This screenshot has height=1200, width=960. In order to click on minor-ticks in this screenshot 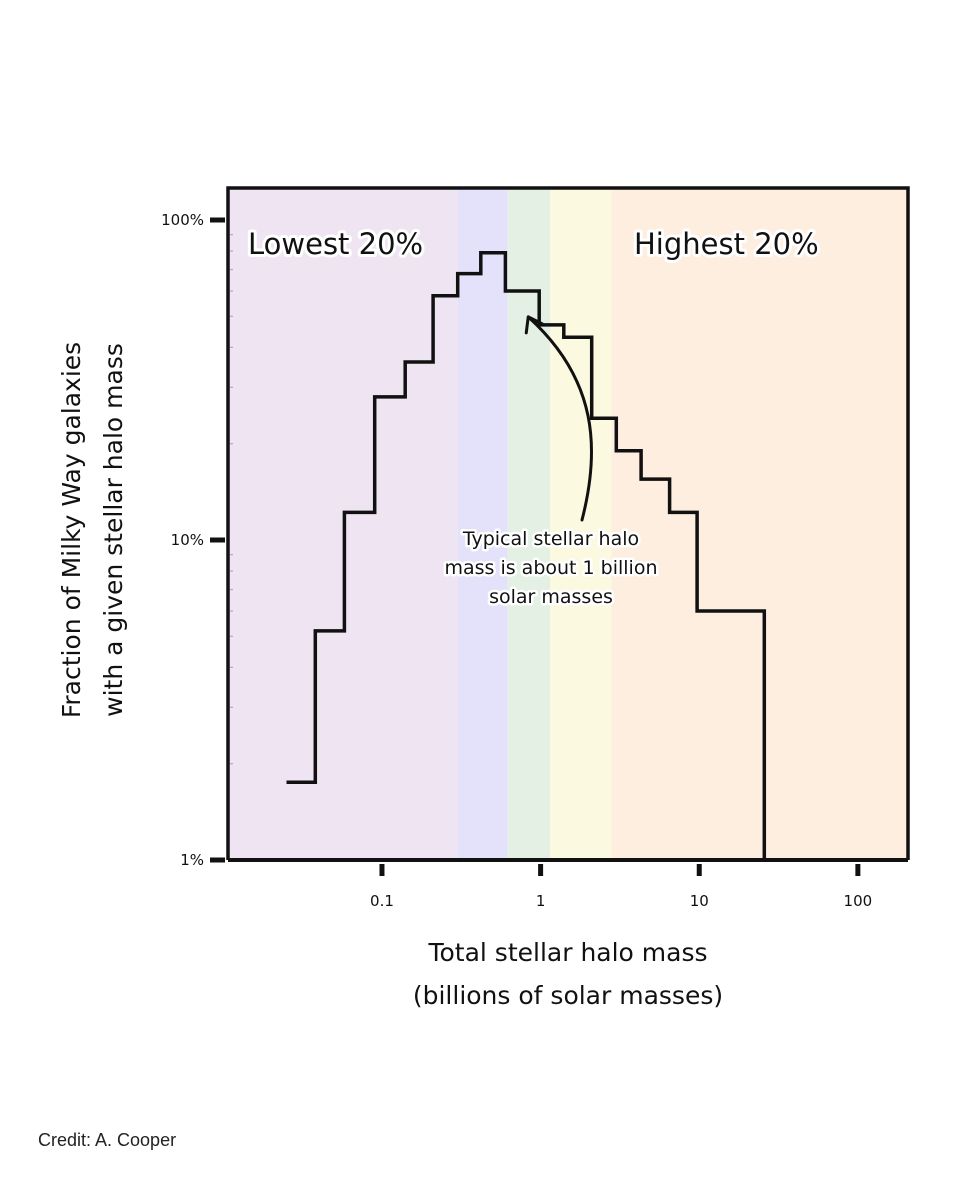, I will do `click(231, 499)`.